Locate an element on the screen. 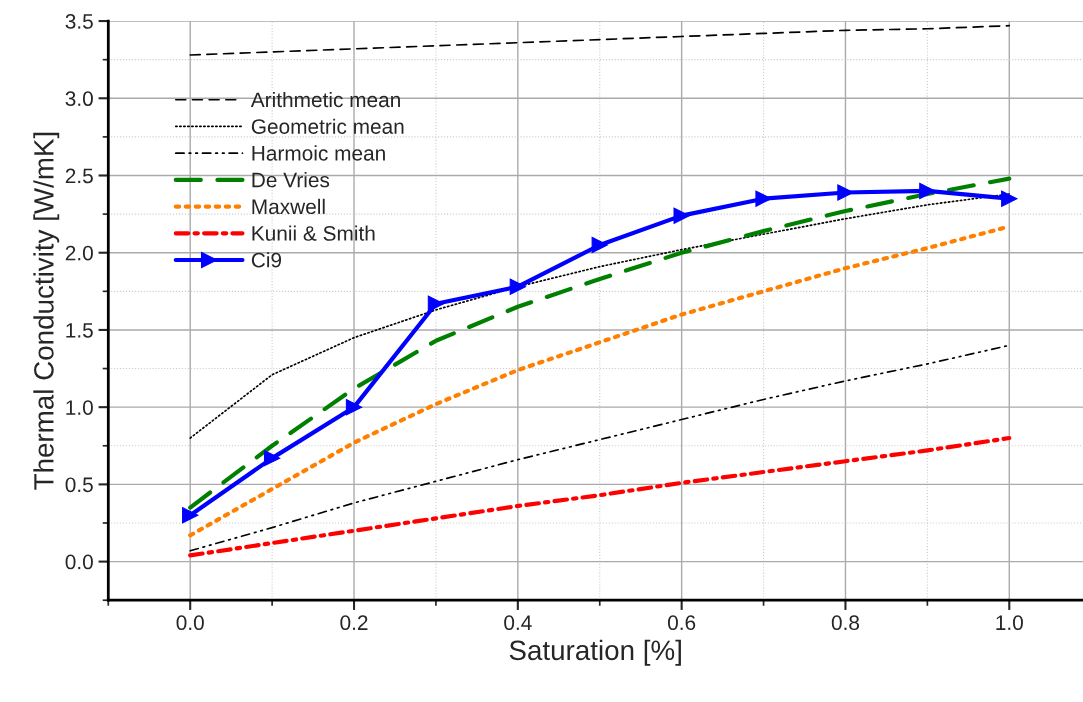 The height and width of the screenshot is (702, 1083). x-tick-label: 0.0 is located at coordinates (190, 623).